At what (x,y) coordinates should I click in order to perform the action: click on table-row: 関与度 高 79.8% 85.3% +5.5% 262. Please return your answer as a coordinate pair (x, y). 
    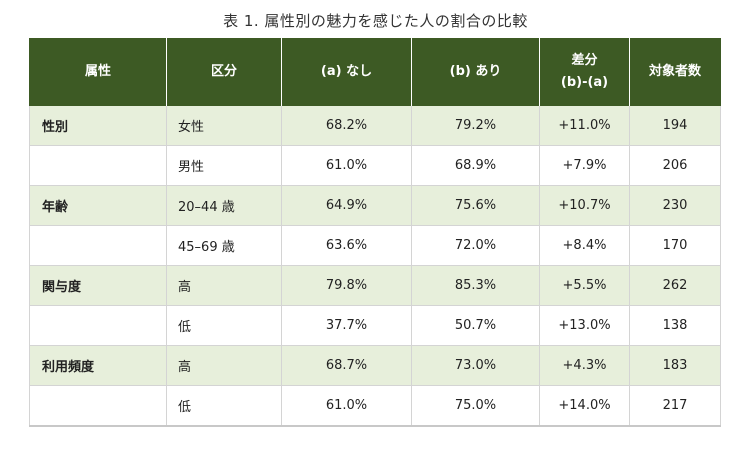
    Looking at the image, I should click on (375, 285).